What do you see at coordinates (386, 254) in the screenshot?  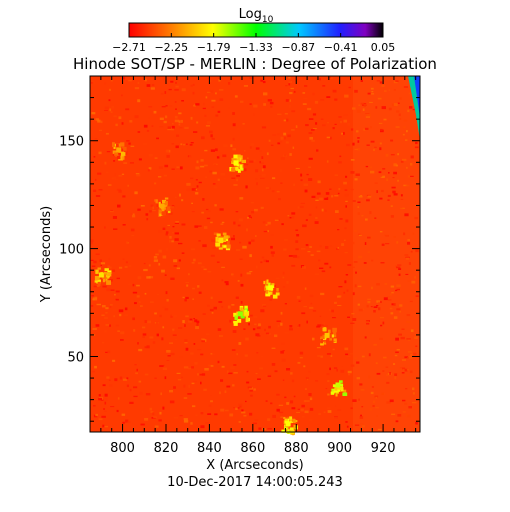 I see `heatmap-region-right` at bounding box center [386, 254].